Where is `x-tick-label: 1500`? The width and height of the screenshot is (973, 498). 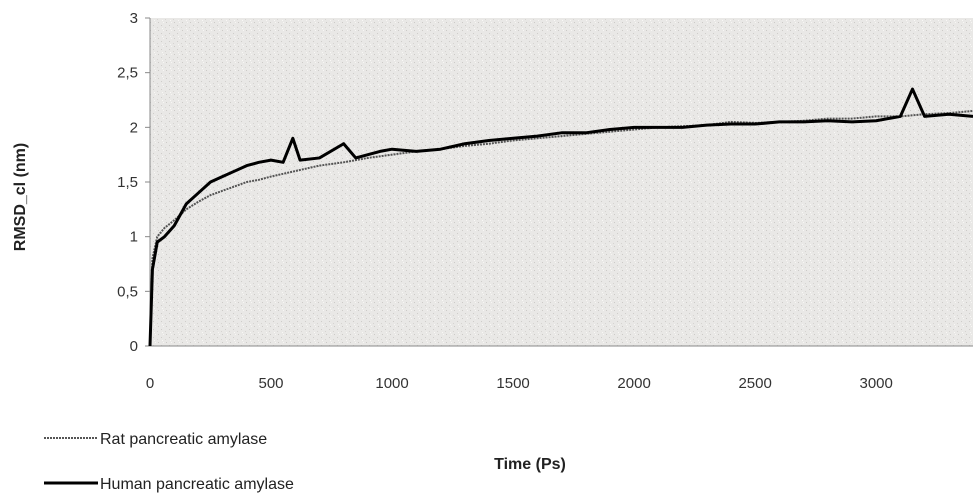
x-tick-label: 1500 is located at coordinates (512, 383).